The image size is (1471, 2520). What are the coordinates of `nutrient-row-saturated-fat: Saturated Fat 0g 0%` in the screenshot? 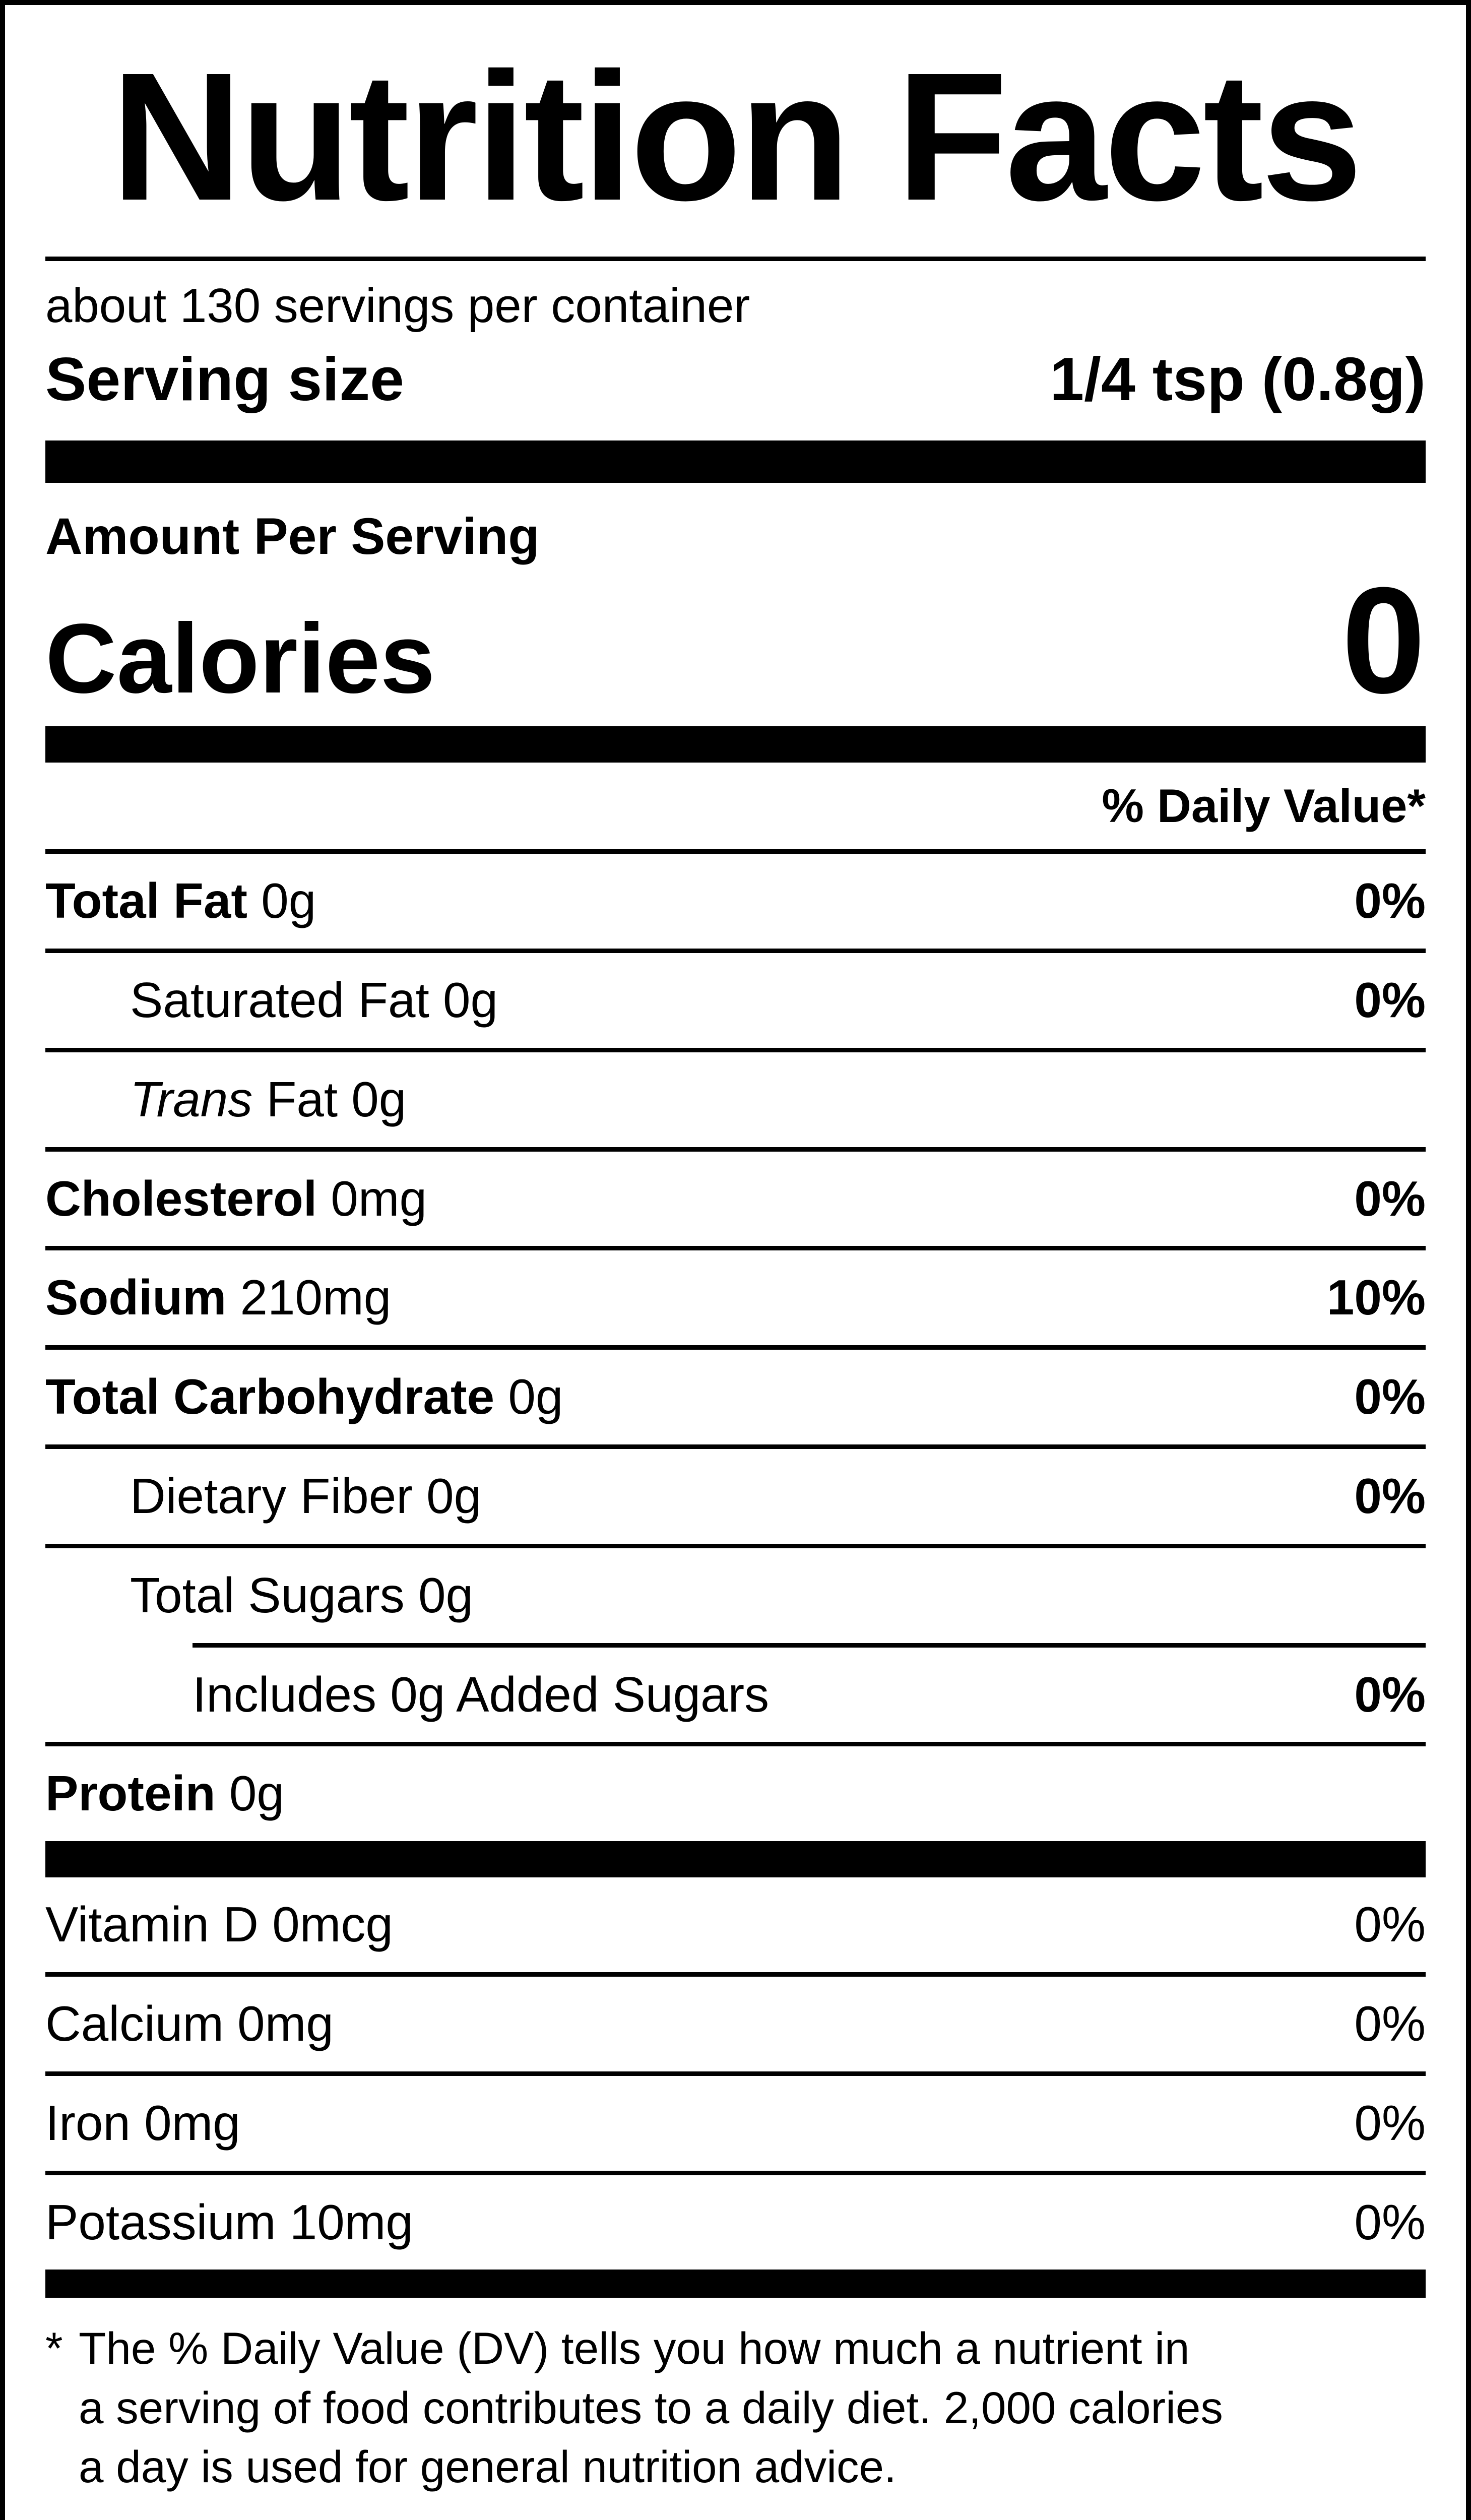 It's located at (735, 998).